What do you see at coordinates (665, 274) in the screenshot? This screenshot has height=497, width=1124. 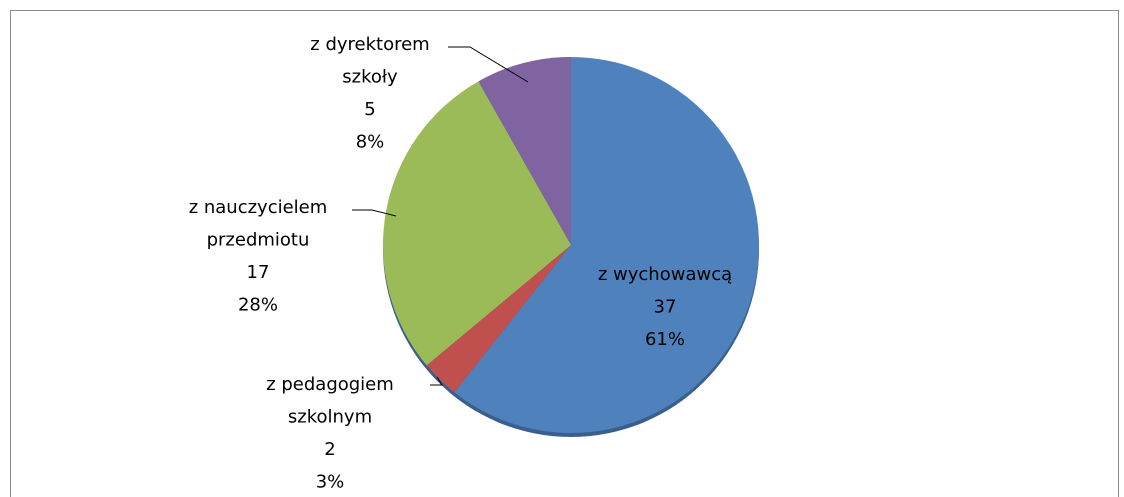 I see `category-label: z wychowawcą` at bounding box center [665, 274].